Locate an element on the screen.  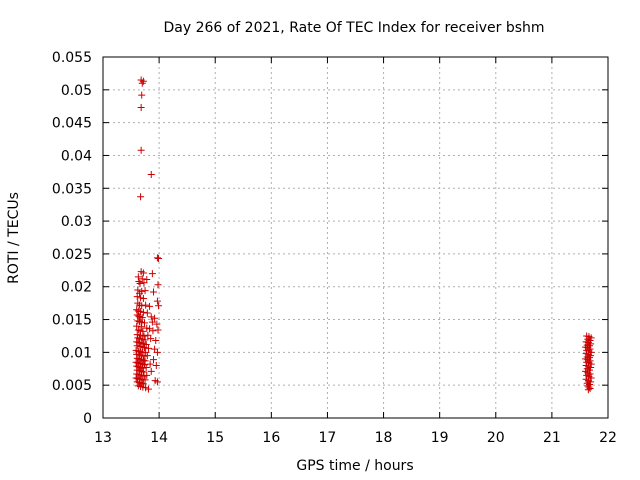
x-tick-label: 15 is located at coordinates (215, 438).